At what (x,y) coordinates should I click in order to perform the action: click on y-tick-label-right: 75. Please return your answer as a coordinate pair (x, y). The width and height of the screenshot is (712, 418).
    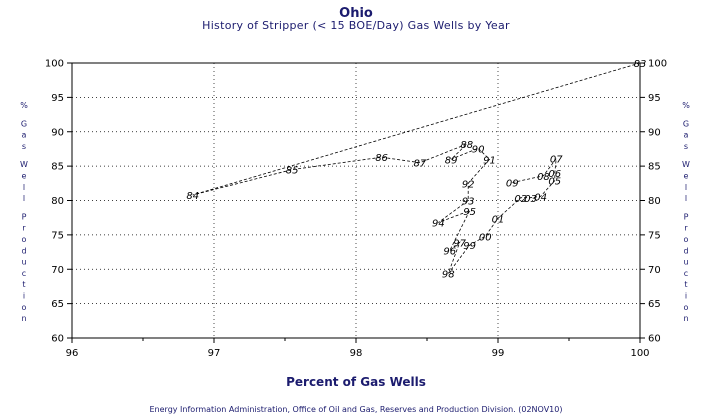
    Looking at the image, I should click on (654, 235).